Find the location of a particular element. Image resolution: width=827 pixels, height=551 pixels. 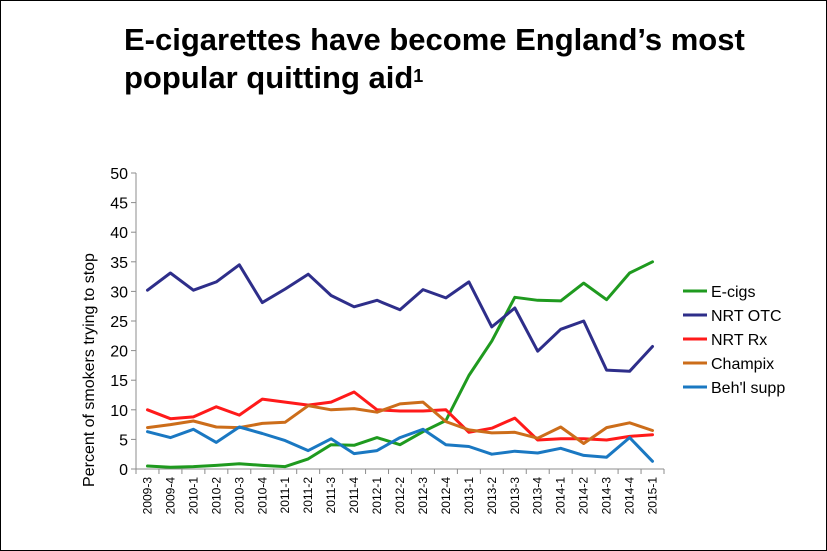

series-line-nrt-otc is located at coordinates (400, 318).